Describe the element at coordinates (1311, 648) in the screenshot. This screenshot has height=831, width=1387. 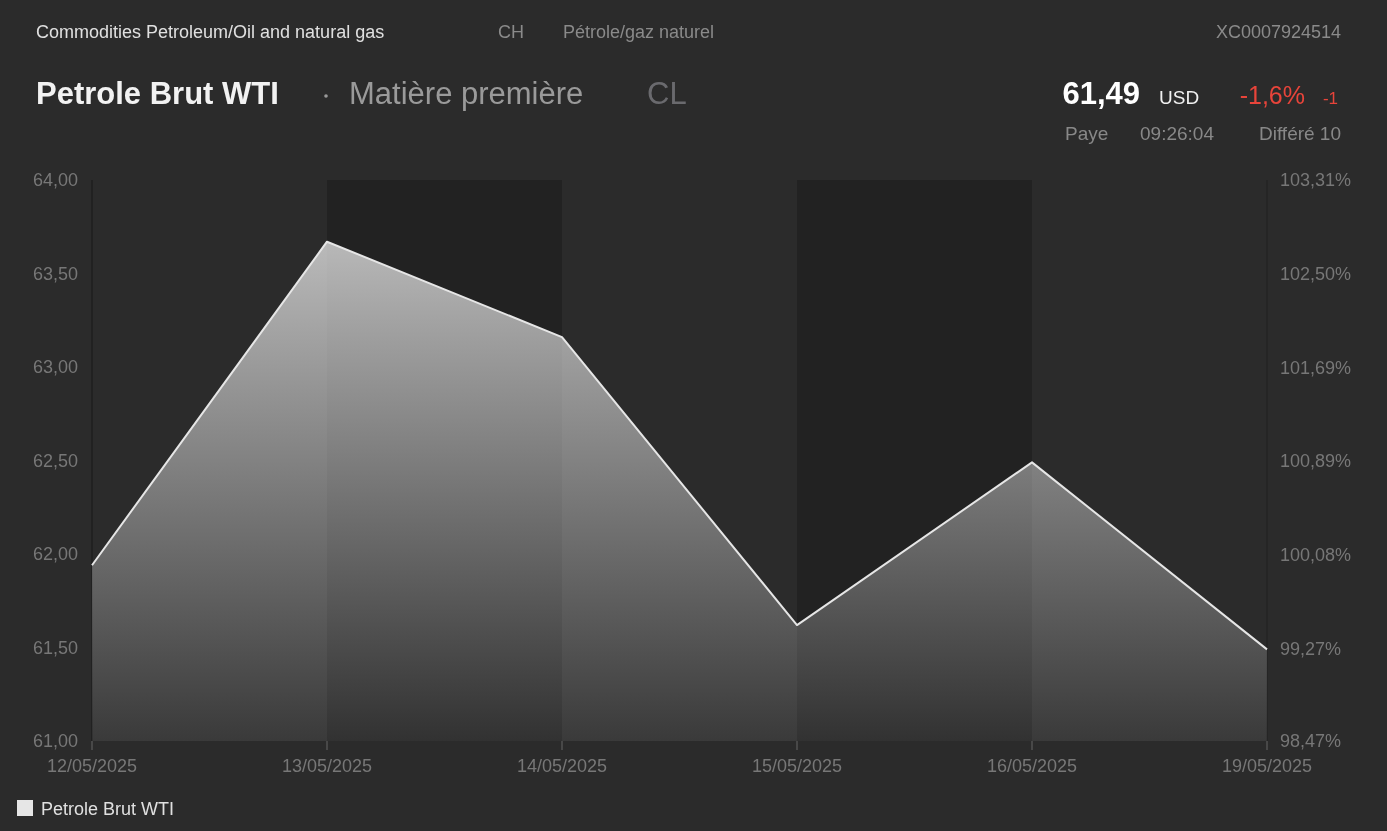
I see `y2-tick-label: 99,27%` at that location.